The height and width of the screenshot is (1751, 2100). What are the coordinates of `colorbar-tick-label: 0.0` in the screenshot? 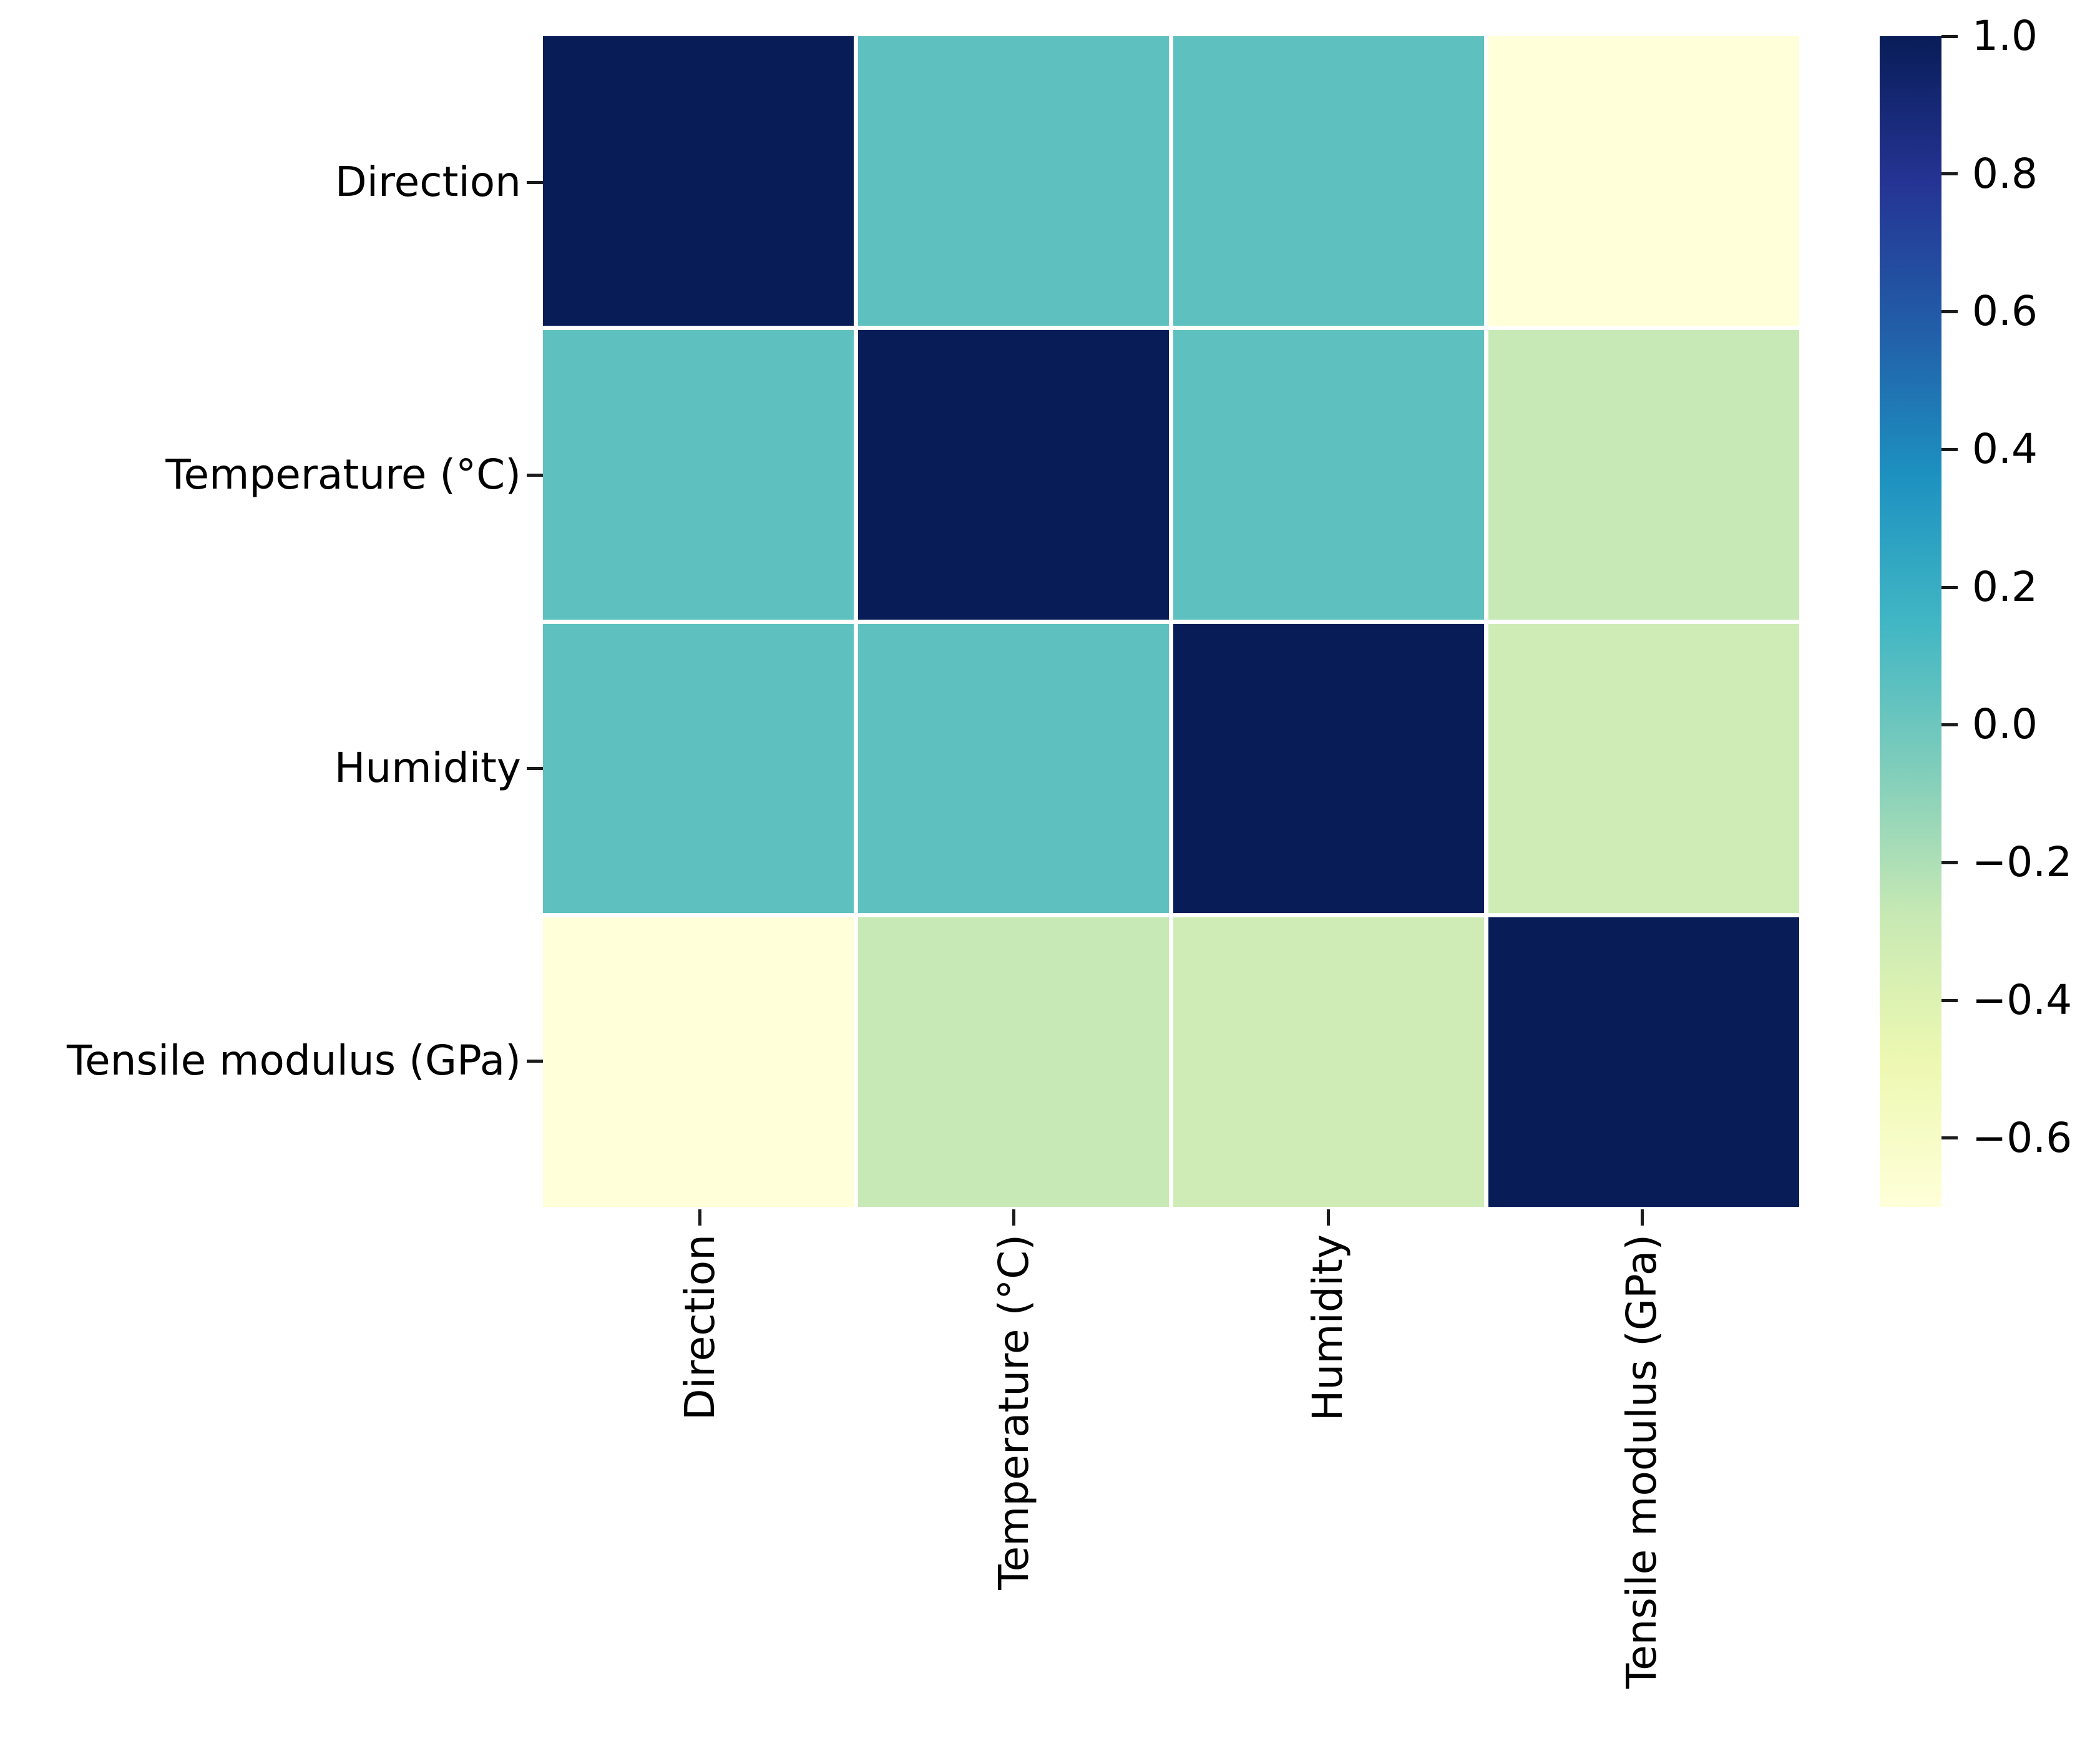 It's located at (2005, 724).